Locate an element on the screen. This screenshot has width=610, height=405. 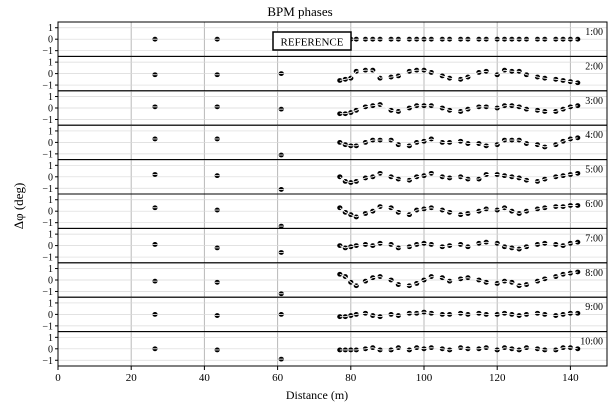
y-axis-label: Δφ (deg) is located at coordinates (18, 206).